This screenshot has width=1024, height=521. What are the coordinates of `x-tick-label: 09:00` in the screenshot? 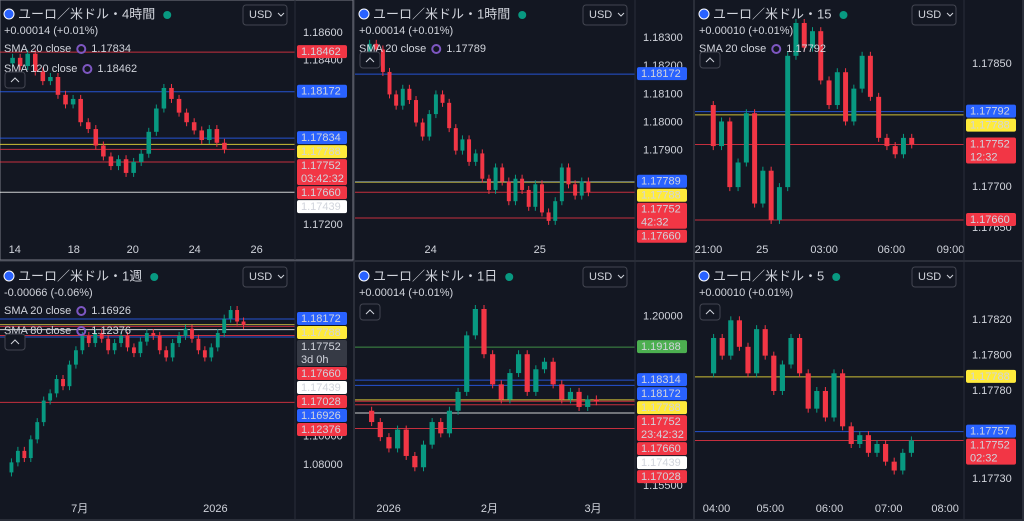 It's located at (951, 250).